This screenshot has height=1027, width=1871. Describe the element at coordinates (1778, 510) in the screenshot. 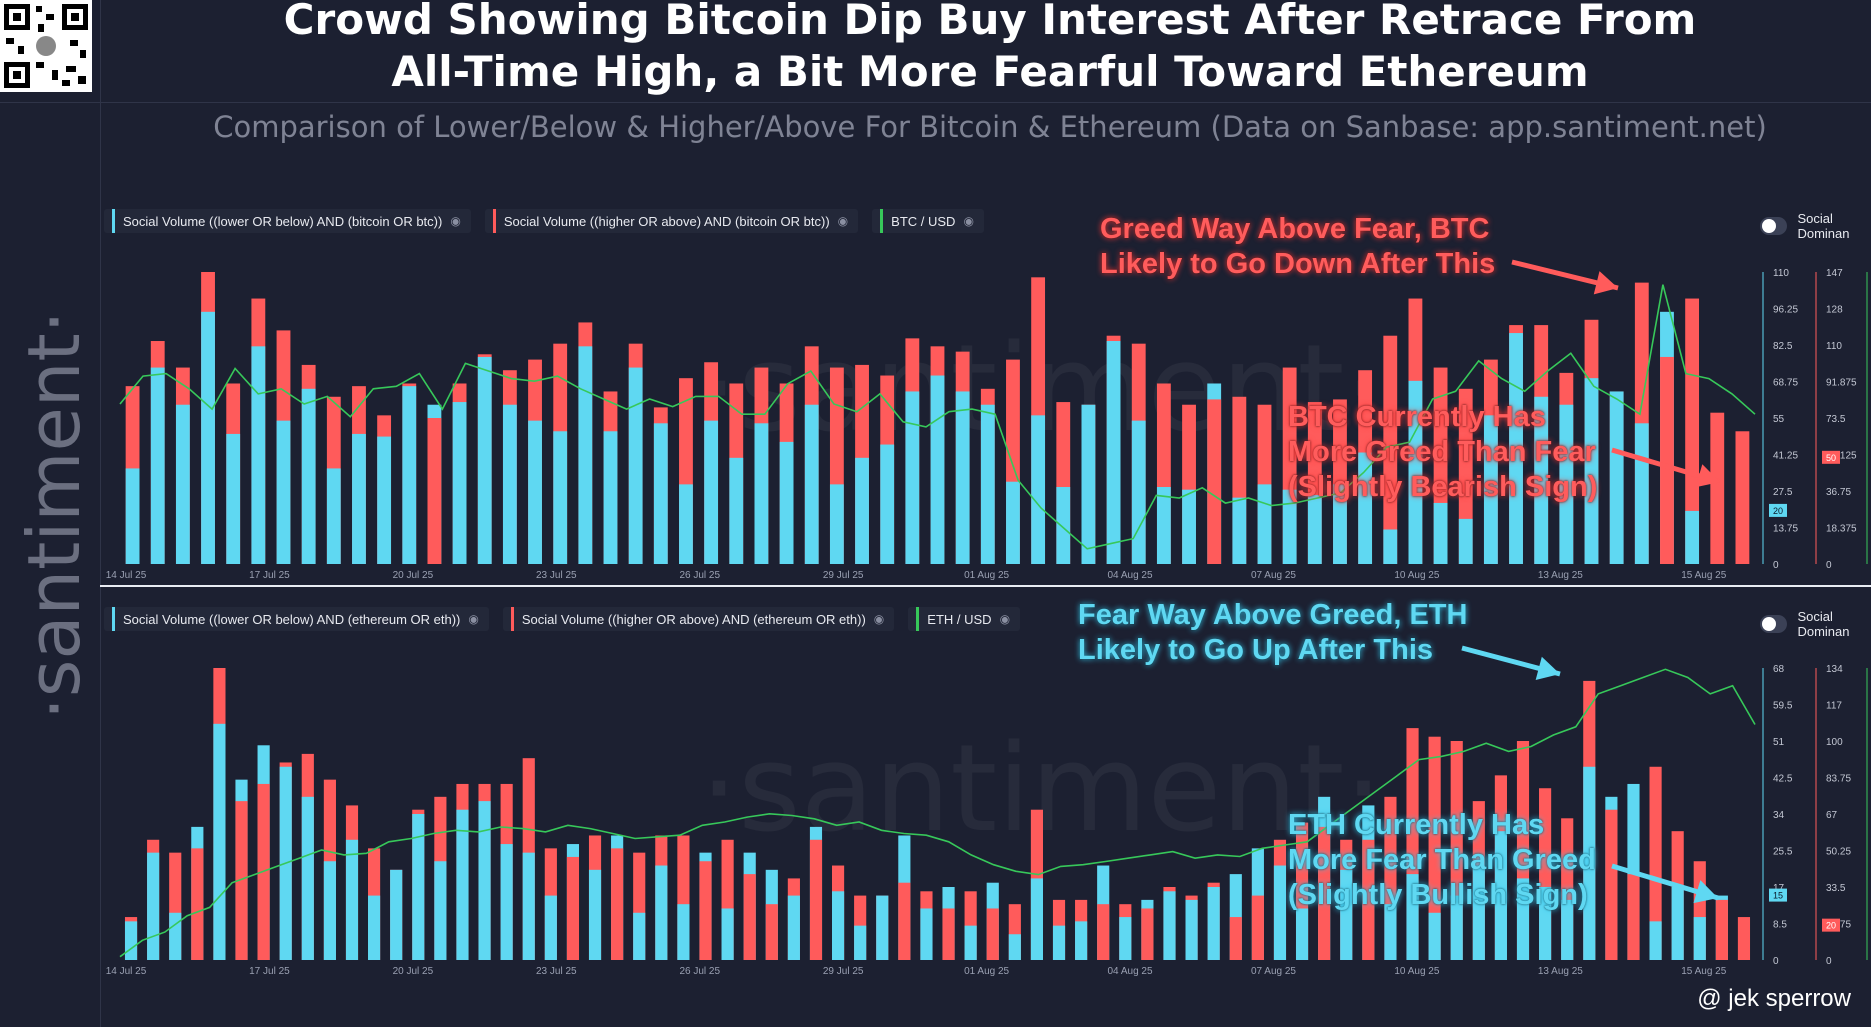

I see `current-fear-badge` at that location.